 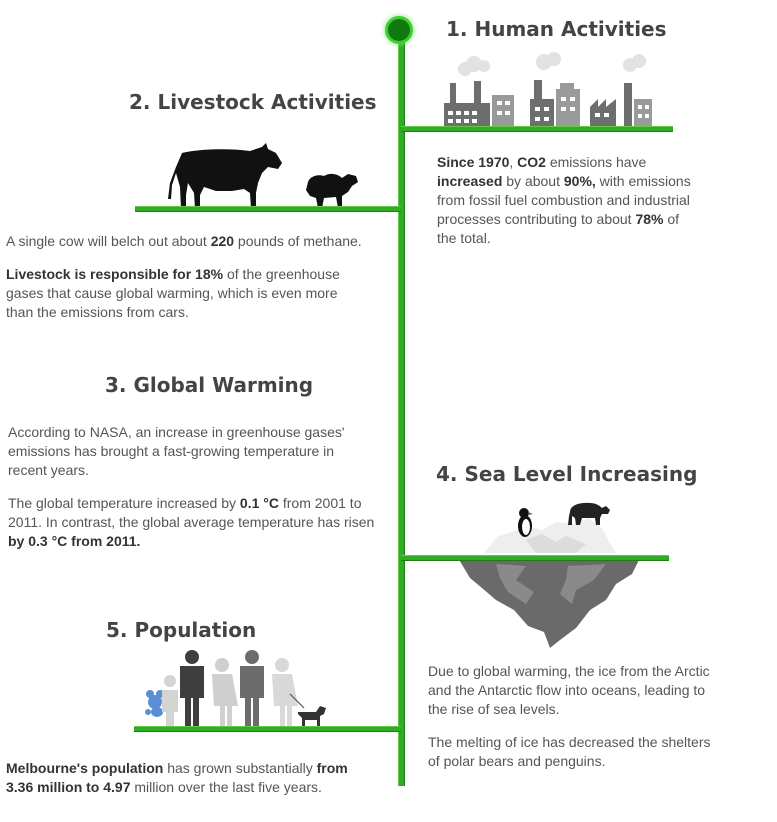 What do you see at coordinates (209, 385) in the screenshot?
I see `section-3-title: 3. Global Warming` at bounding box center [209, 385].